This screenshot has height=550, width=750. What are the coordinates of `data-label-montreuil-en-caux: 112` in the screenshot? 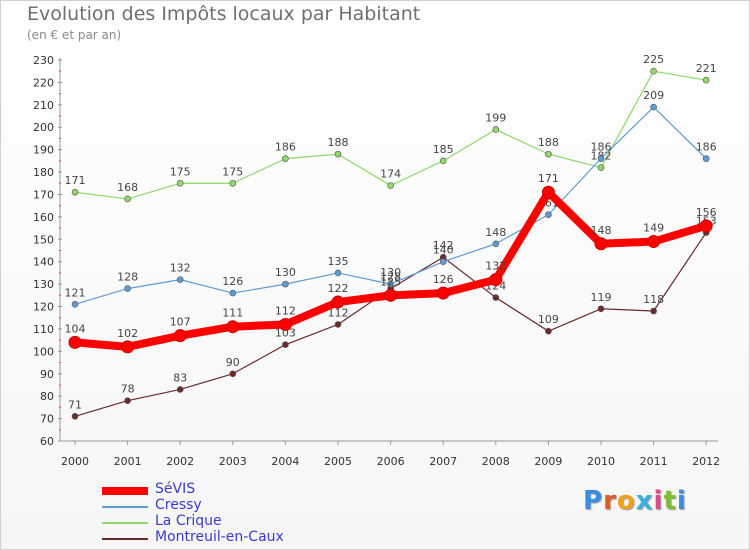 It's located at (338, 312).